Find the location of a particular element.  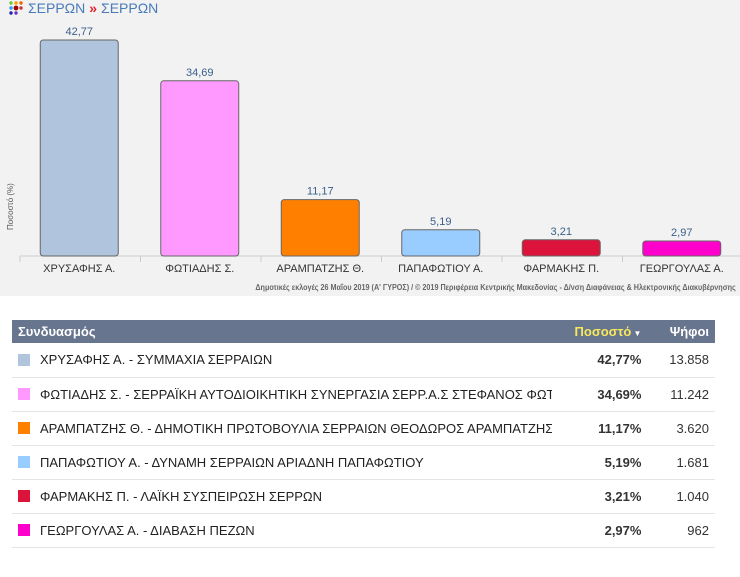

cell-votes: 3.620 is located at coordinates (681, 428).